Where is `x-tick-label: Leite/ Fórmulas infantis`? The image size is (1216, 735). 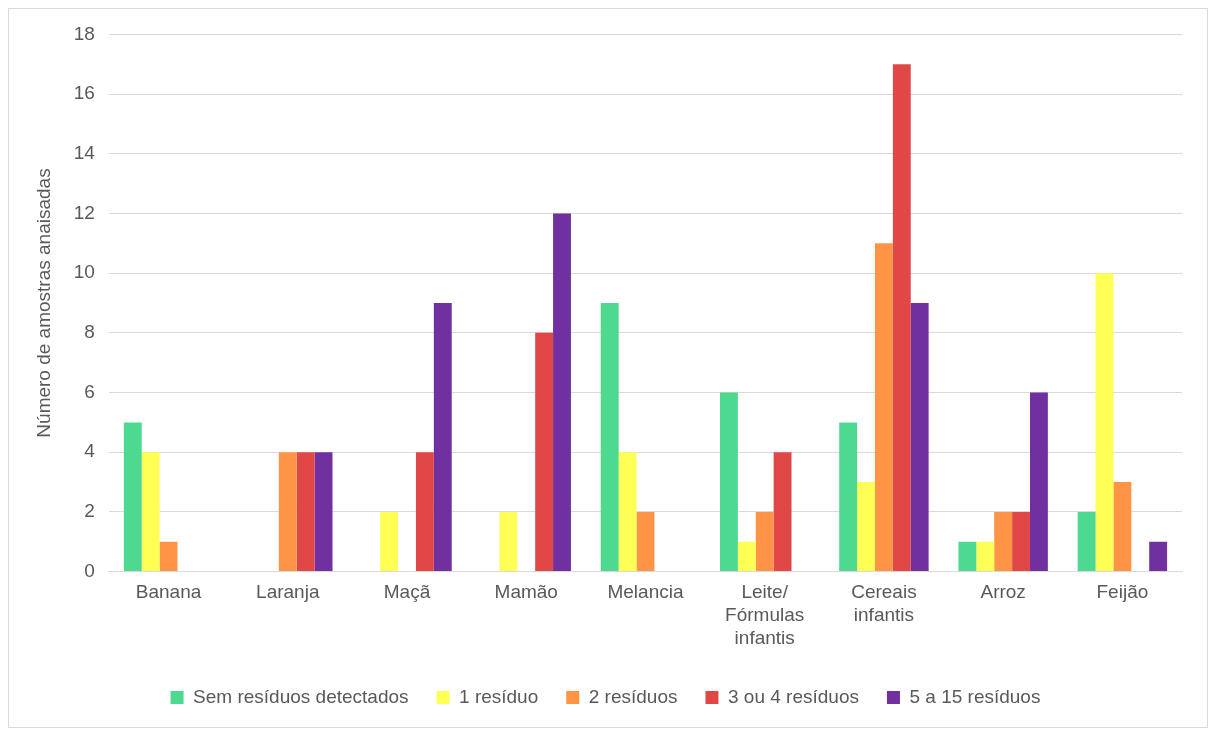 x-tick-label: Leite/ Fórmulas infantis is located at coordinates (765, 614).